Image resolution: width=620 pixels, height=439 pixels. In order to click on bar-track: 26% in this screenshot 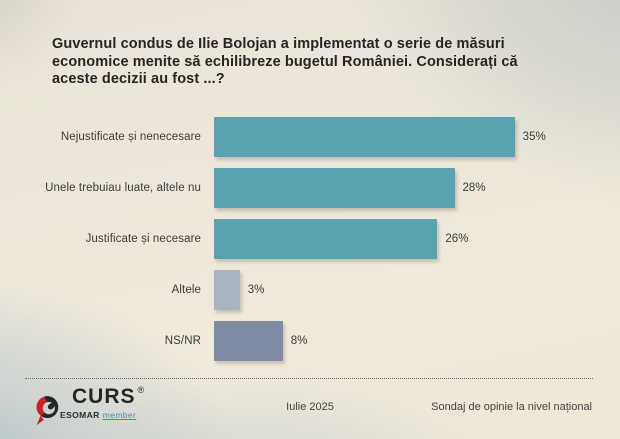, I will do `click(403, 239)`.